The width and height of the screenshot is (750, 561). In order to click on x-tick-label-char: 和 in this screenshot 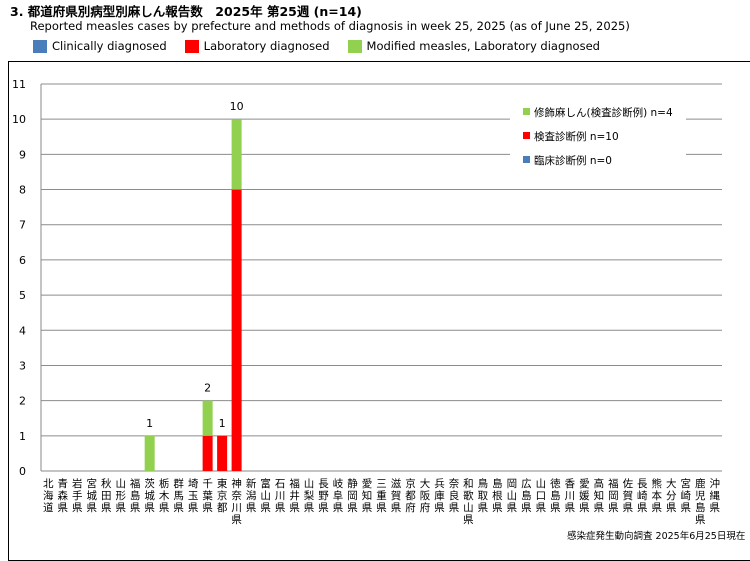, I will do `click(468, 484)`.